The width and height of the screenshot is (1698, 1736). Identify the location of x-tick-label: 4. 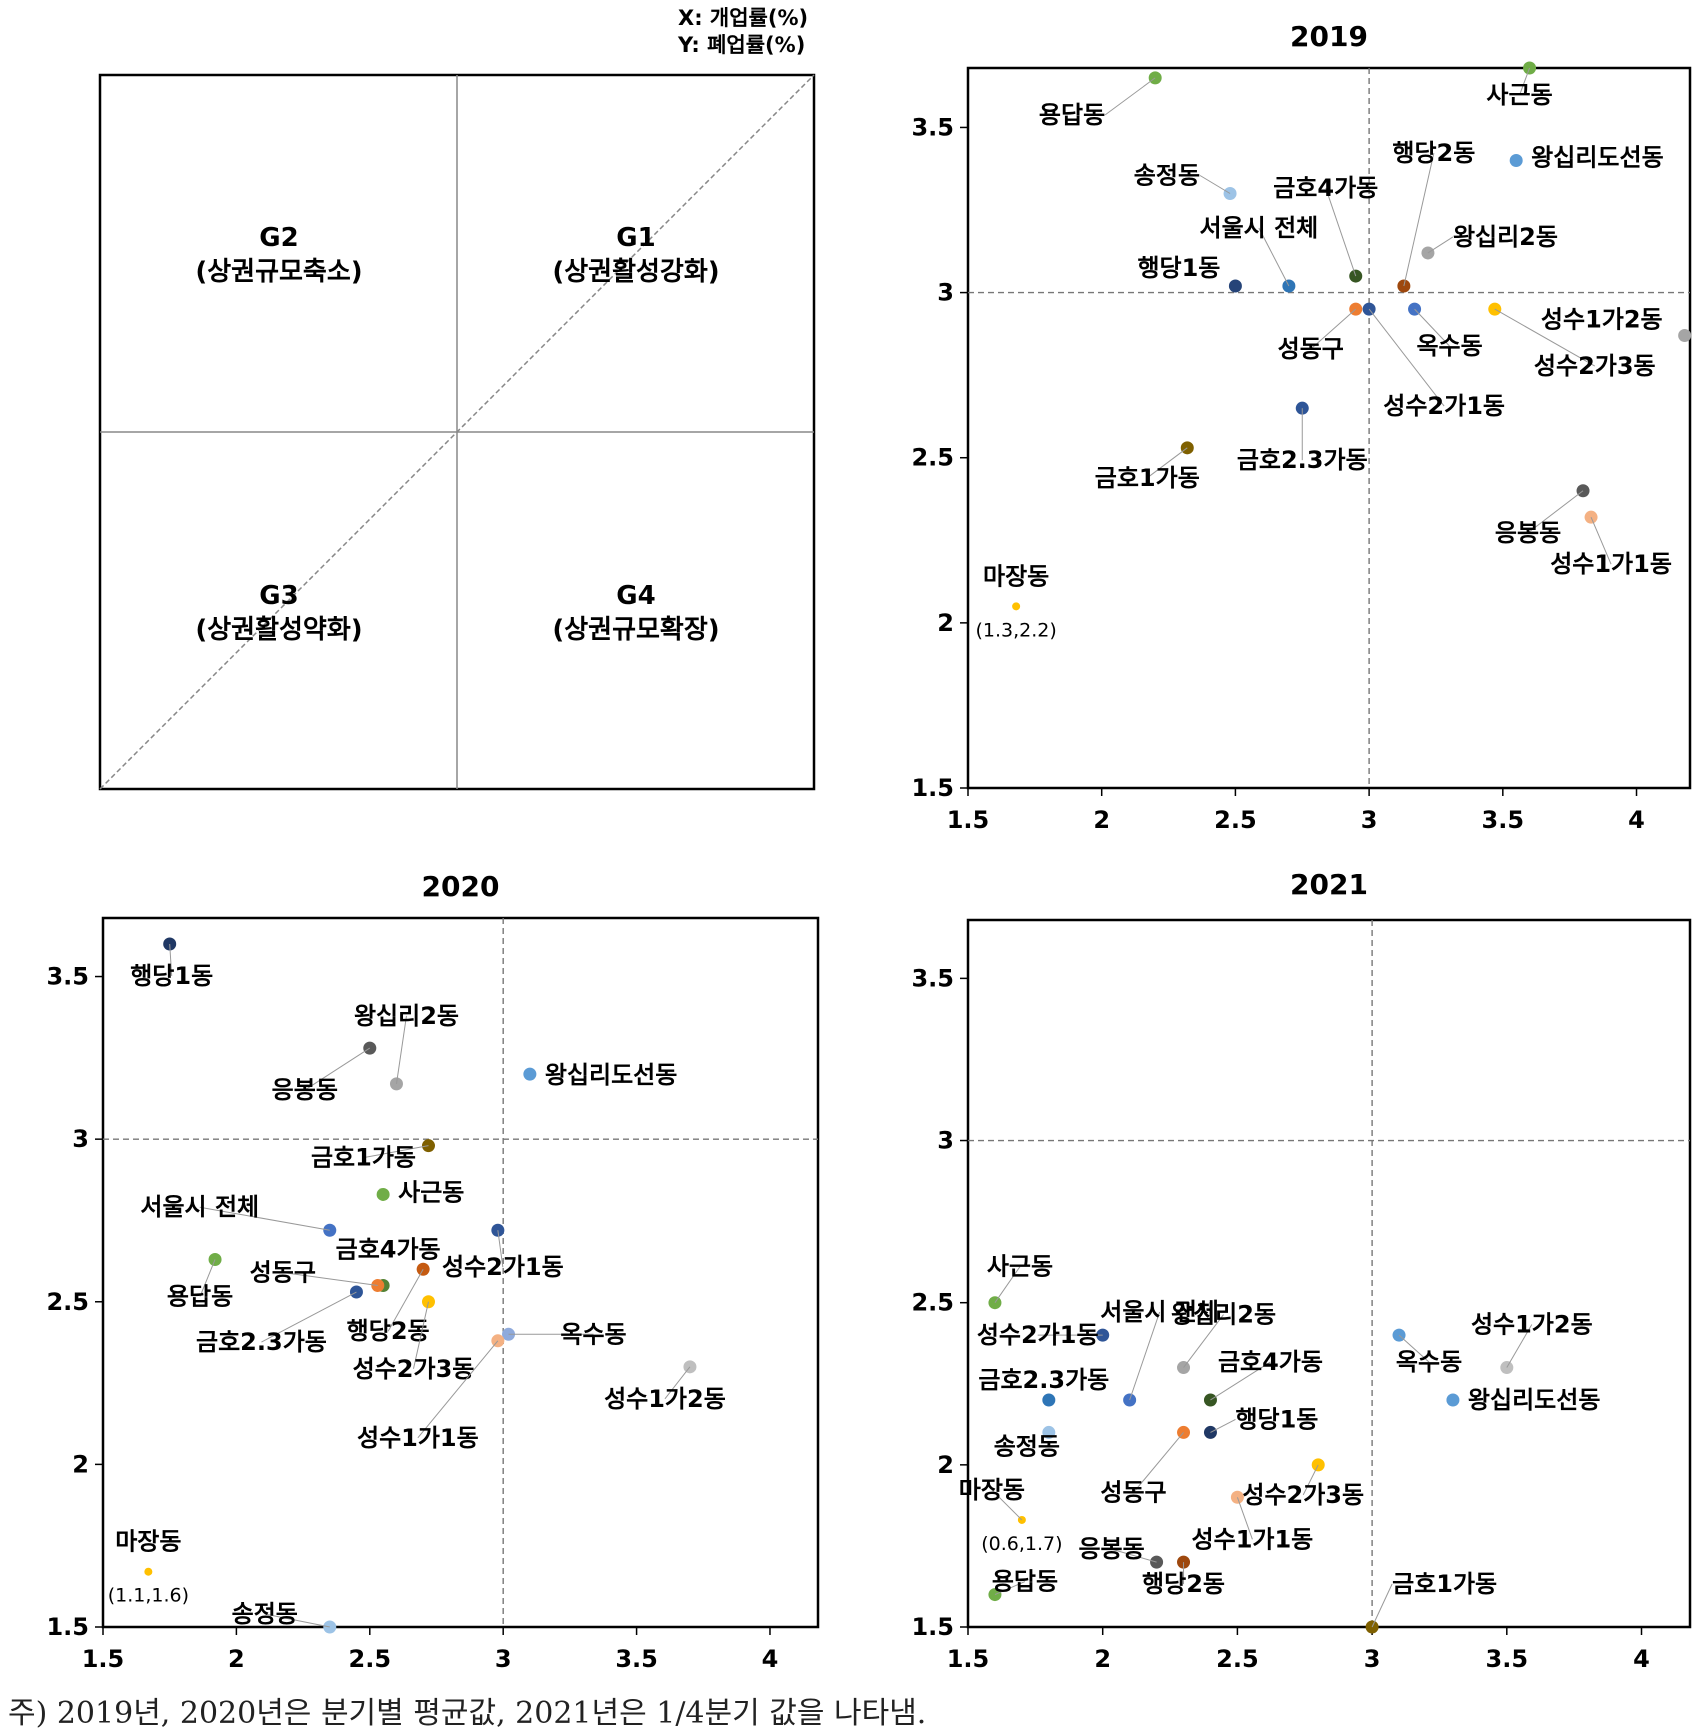
(770, 1659).